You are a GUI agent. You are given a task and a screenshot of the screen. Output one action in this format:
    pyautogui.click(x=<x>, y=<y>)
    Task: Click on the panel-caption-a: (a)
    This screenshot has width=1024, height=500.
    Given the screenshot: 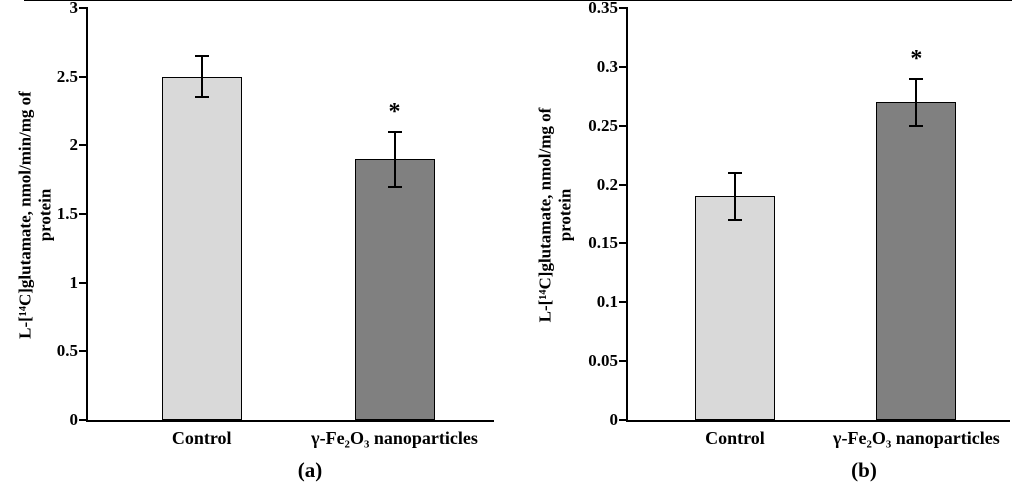 What is the action you would take?
    pyautogui.click(x=310, y=470)
    